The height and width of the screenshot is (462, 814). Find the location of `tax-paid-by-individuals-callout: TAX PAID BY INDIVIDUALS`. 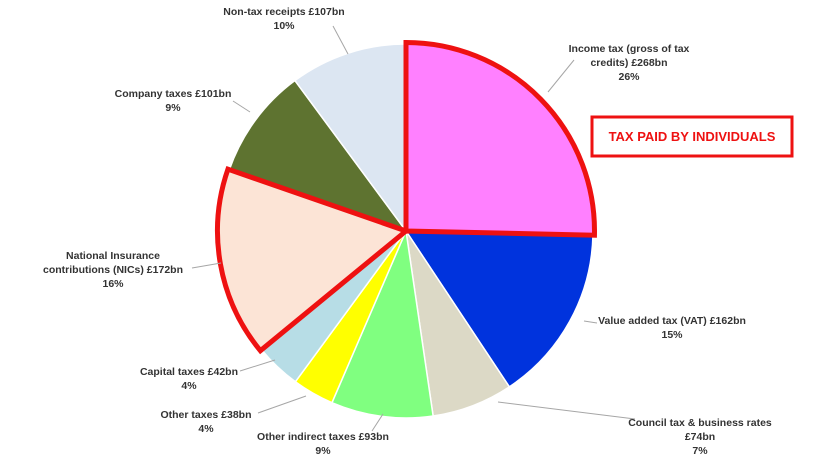

tax-paid-by-individuals-callout: TAX PAID BY INDIVIDUALS is located at coordinates (692, 136).